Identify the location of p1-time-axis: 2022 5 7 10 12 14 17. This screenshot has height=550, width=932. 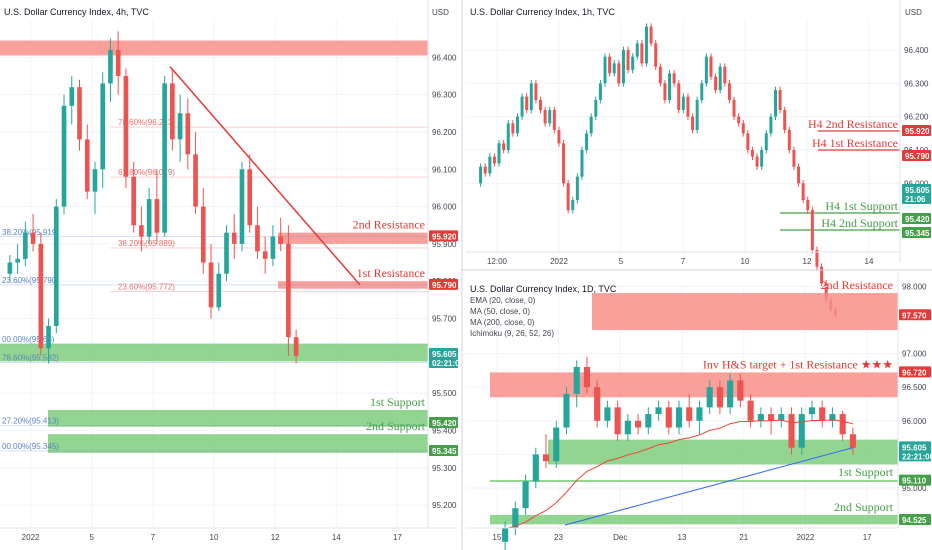
(212, 537).